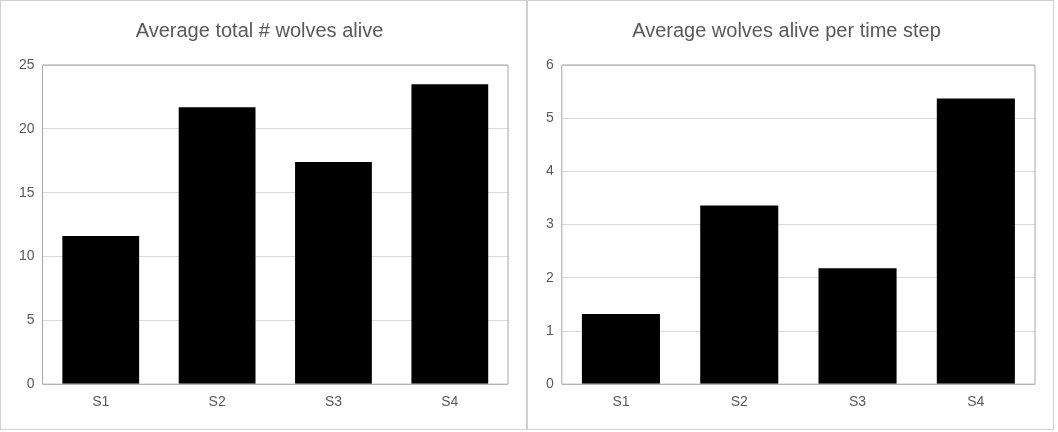 Image resolution: width=1058 pixels, height=432 pixels. I want to click on y-tick-label: 25, so click(26, 63).